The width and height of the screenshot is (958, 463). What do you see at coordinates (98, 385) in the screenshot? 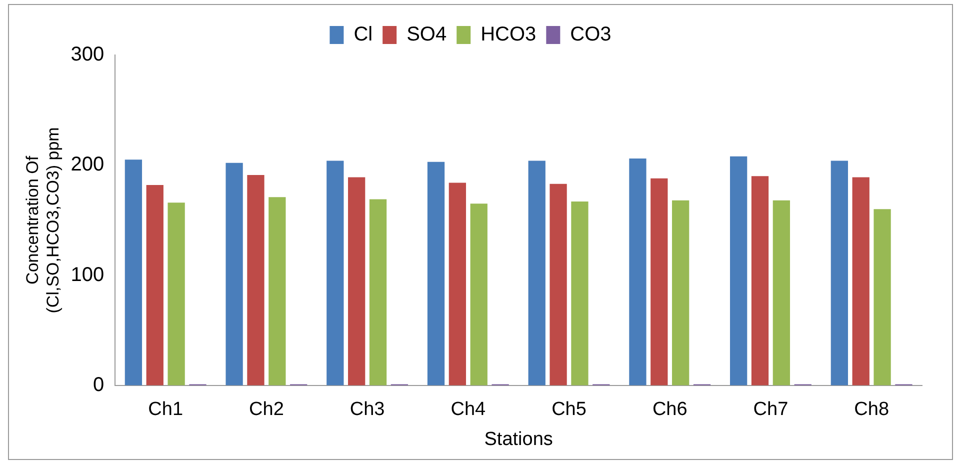
I see `y-tick-label: 0` at bounding box center [98, 385].